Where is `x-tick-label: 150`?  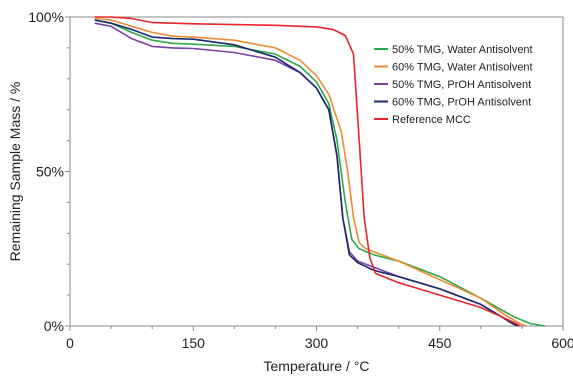 x-tick-label: 150 is located at coordinates (194, 343).